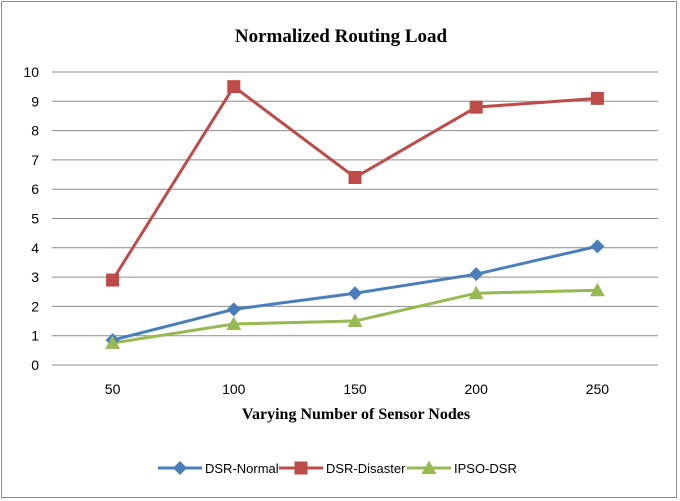  What do you see at coordinates (35, 365) in the screenshot?
I see `y-tick-label: 0` at bounding box center [35, 365].